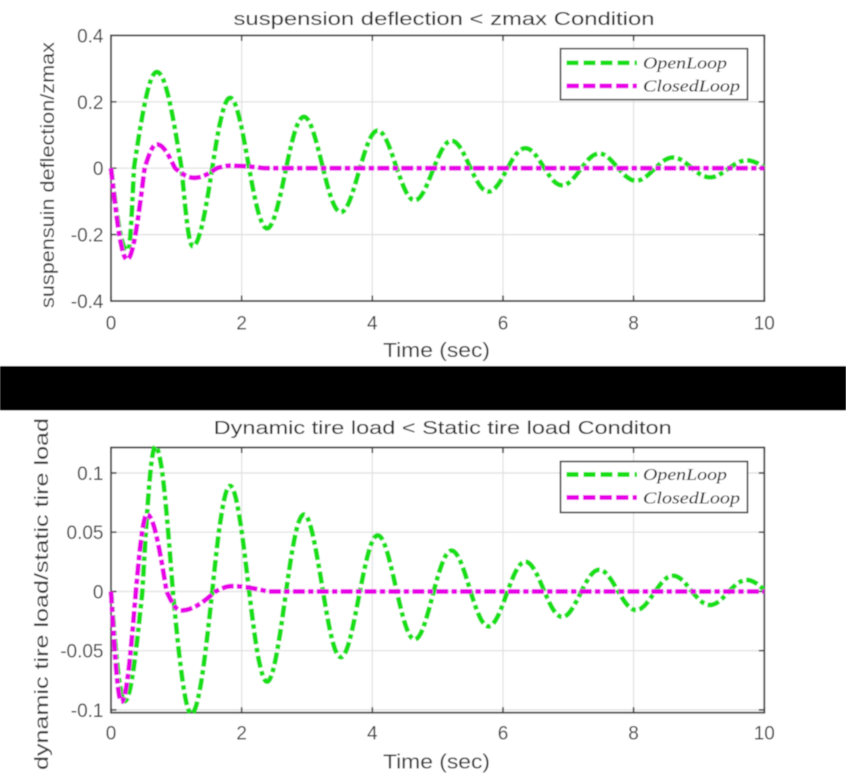 Image resolution: width=846 pixels, height=783 pixels. What do you see at coordinates (48, 174) in the screenshot?
I see `svg-text: suspensuin deflection/zmax` at bounding box center [48, 174].